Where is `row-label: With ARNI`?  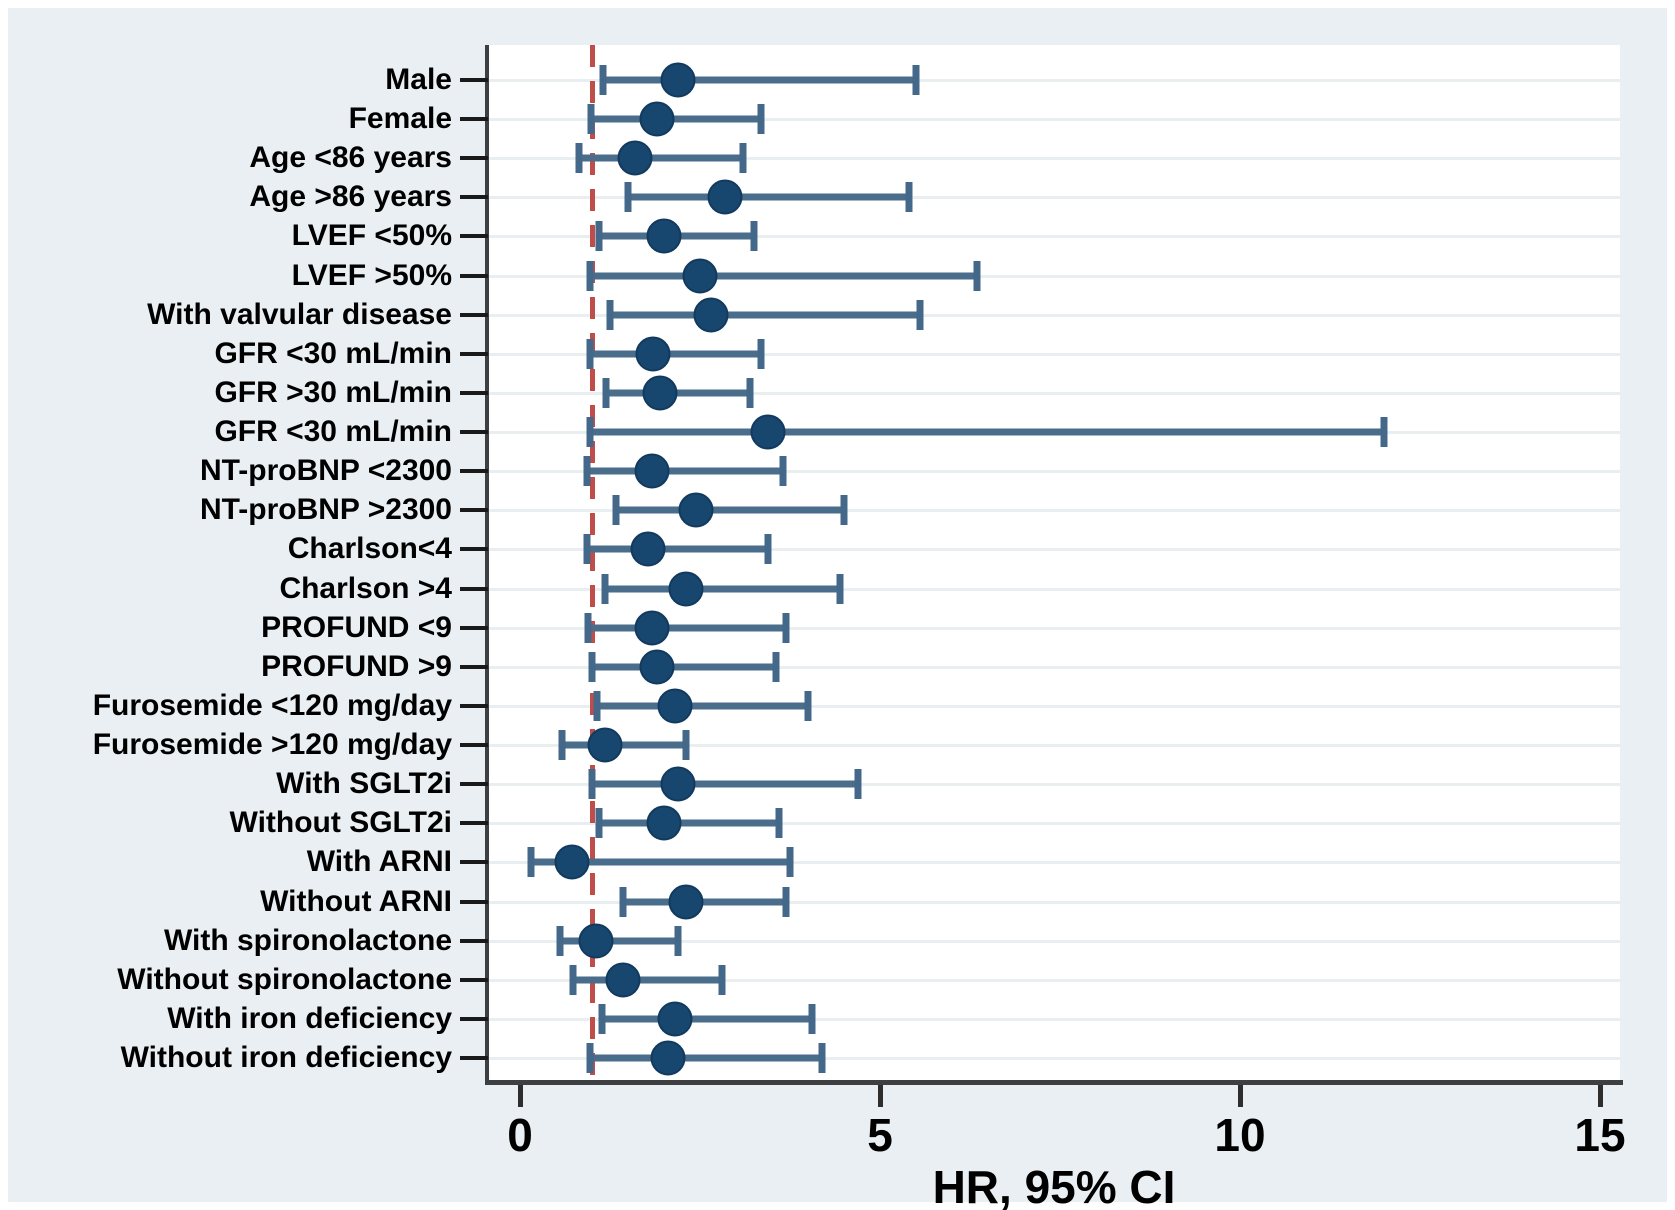
row-label: With ARNI is located at coordinates (379, 862).